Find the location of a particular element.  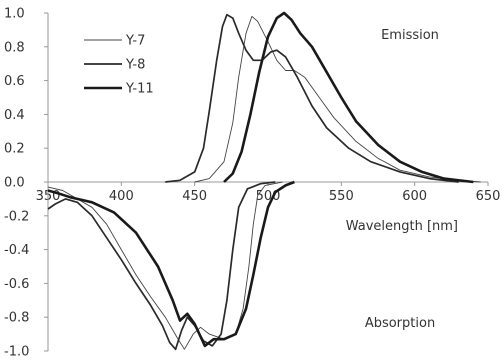

y-tick-label: 0.2 is located at coordinates (14, 149).